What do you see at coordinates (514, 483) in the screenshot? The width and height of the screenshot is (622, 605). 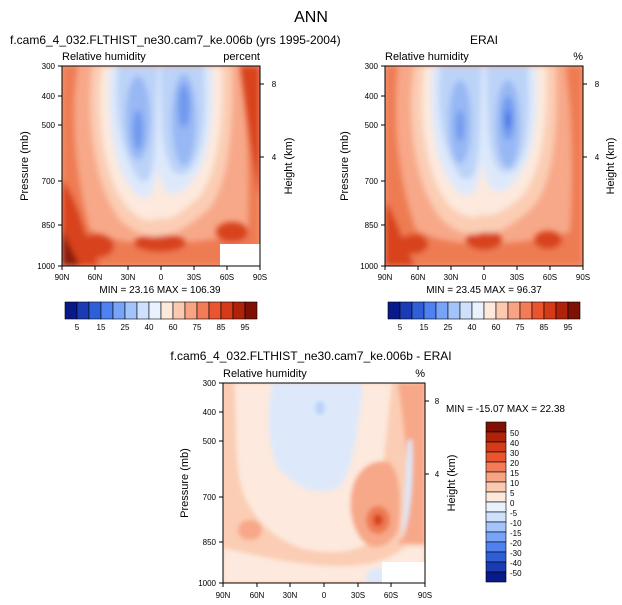 I see `colorbar-label: 10` at bounding box center [514, 483].